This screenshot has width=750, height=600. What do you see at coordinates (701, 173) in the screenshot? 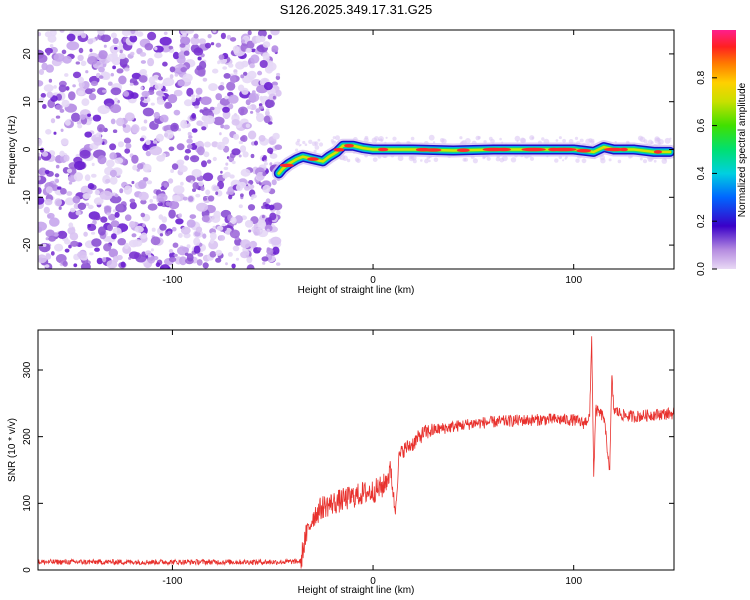
I see `colorbar-tick-label: 0.4` at bounding box center [701, 173].